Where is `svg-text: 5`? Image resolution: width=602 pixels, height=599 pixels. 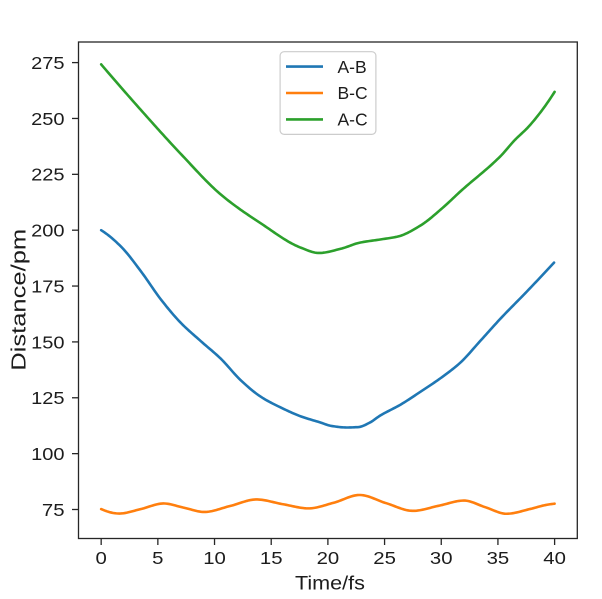 svg-text: 5 is located at coordinates (157, 558).